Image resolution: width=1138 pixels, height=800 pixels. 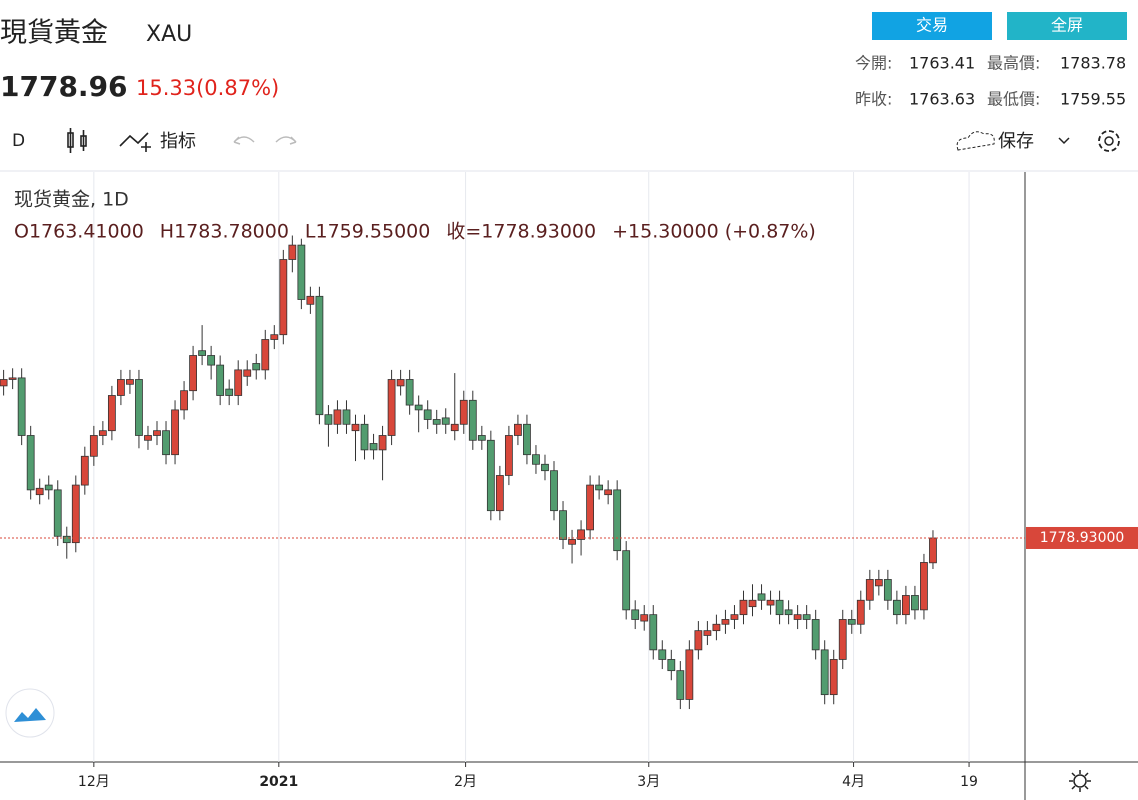 What do you see at coordinates (18, 141) in the screenshot?
I see `interval: D` at bounding box center [18, 141].